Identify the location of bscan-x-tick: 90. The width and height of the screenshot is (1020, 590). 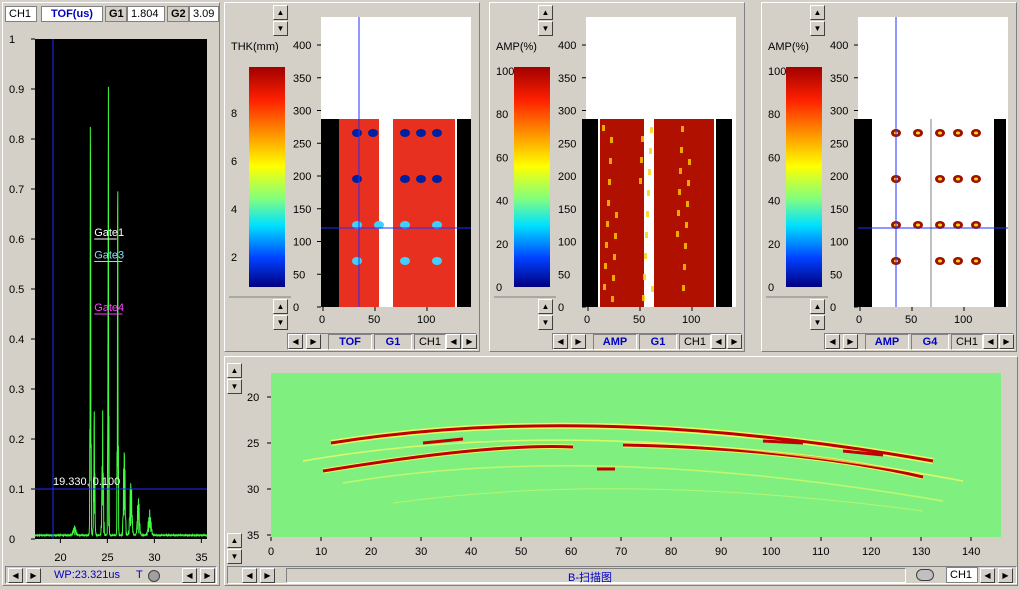
(721, 552).